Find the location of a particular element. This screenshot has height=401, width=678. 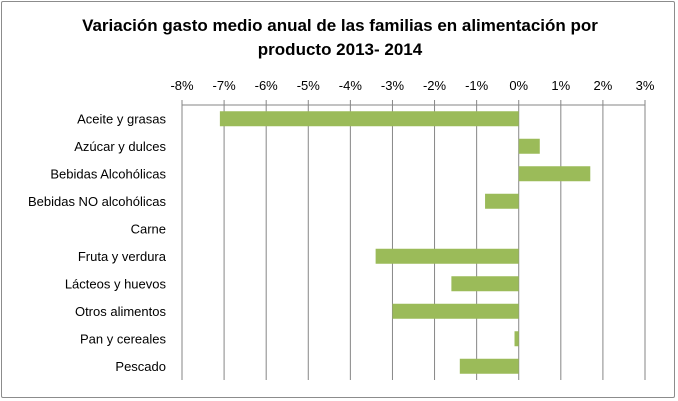

x-tick-label: 0% is located at coordinates (518, 85).